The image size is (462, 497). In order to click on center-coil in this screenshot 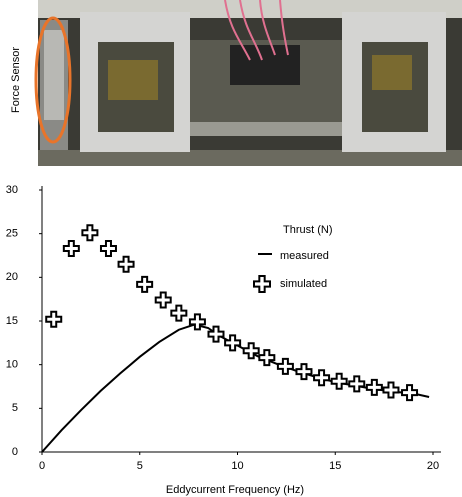, I will do `click(265, 65)`.